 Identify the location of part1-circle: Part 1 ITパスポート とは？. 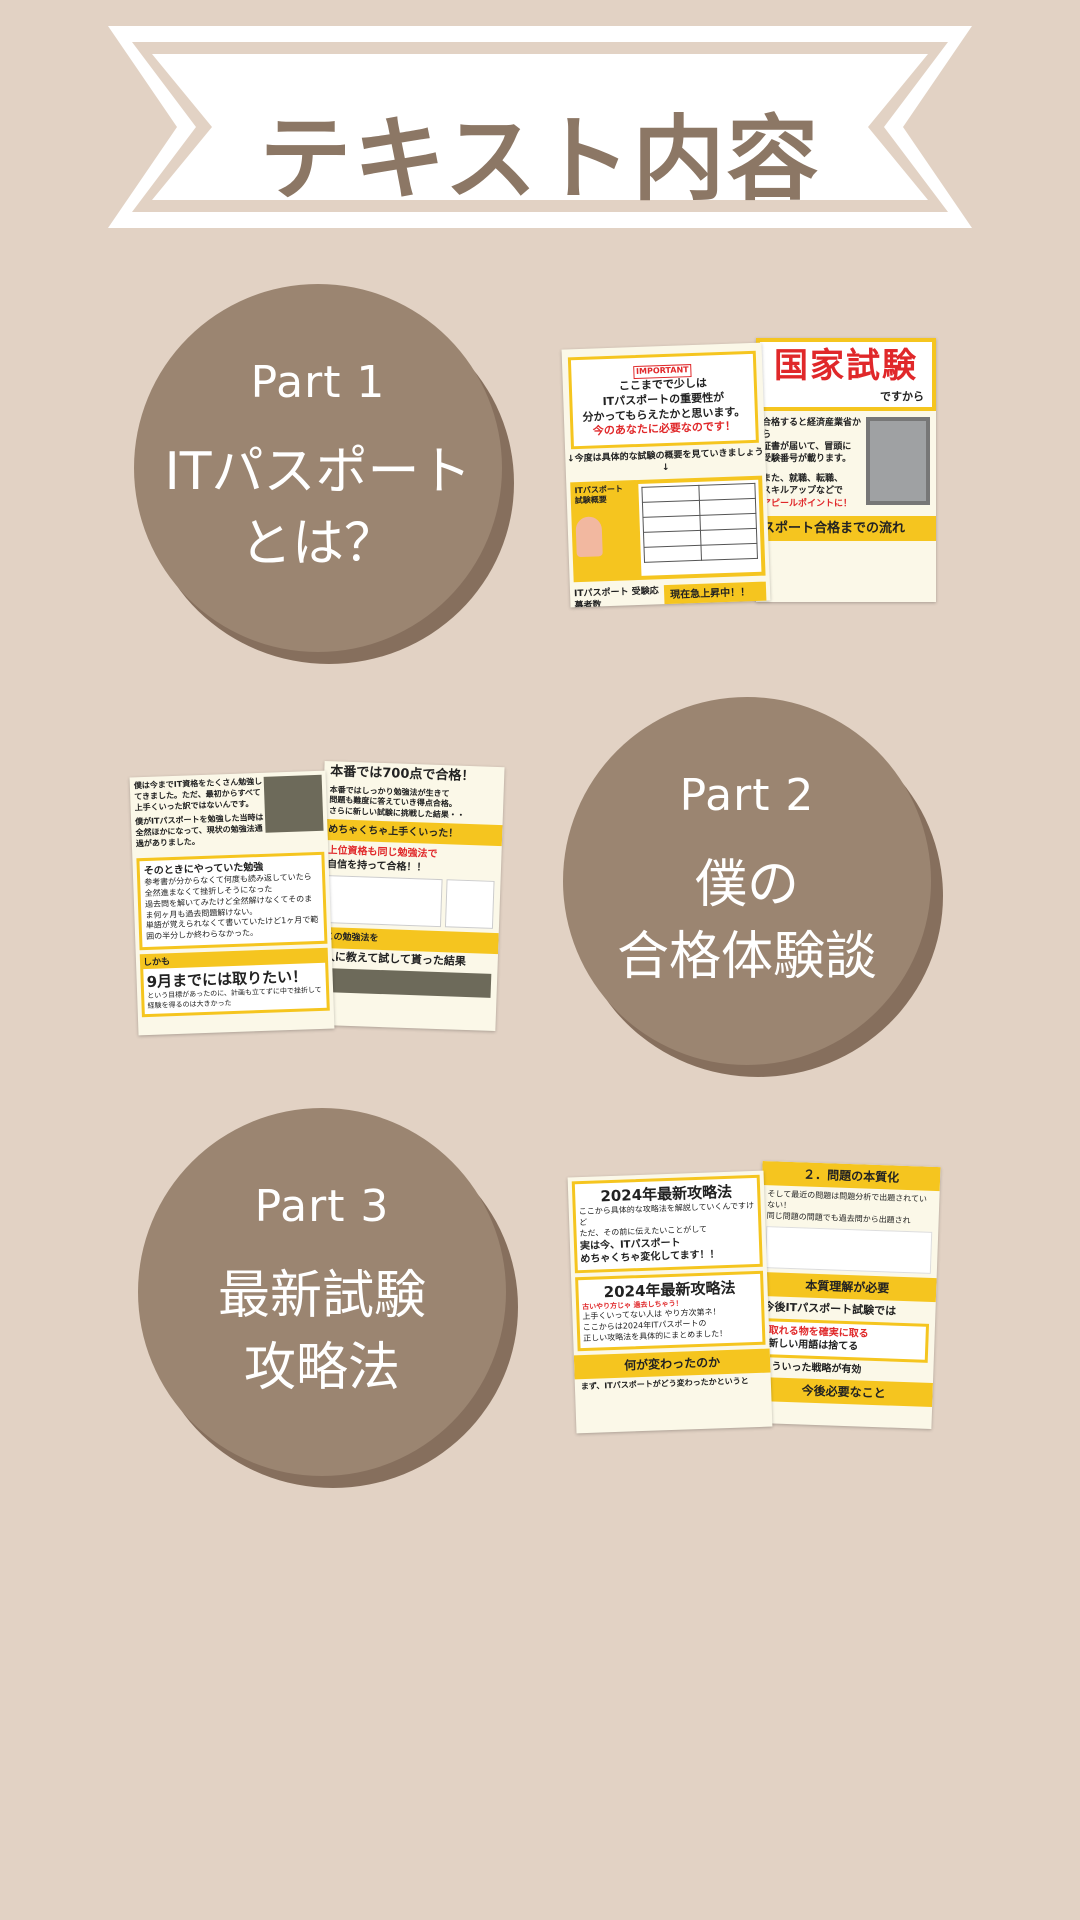
(324, 474).